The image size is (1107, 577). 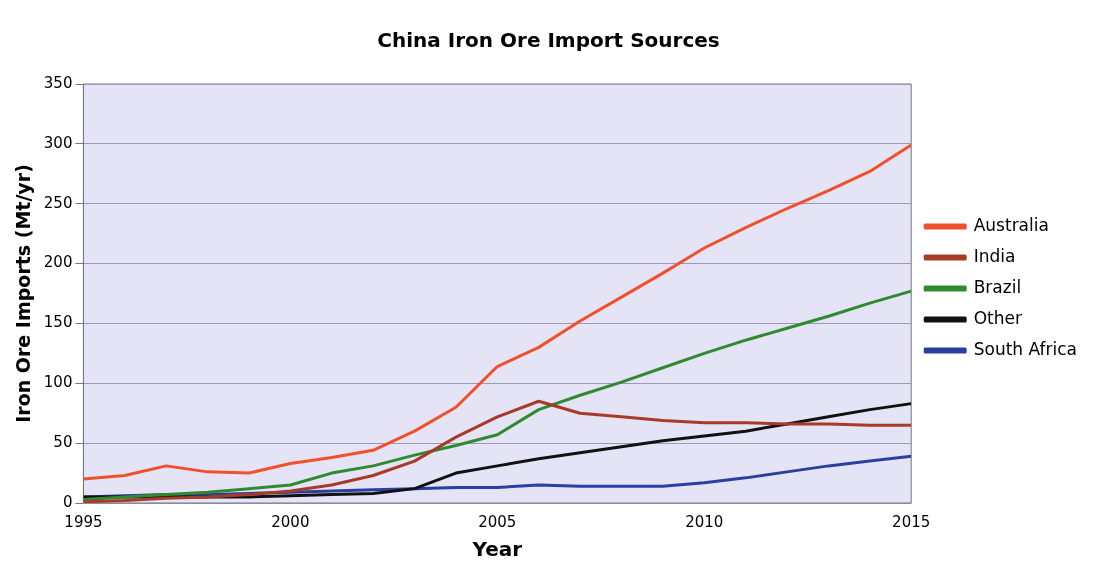 What do you see at coordinates (58, 322) in the screenshot?
I see `y-tick-label: 150` at bounding box center [58, 322].